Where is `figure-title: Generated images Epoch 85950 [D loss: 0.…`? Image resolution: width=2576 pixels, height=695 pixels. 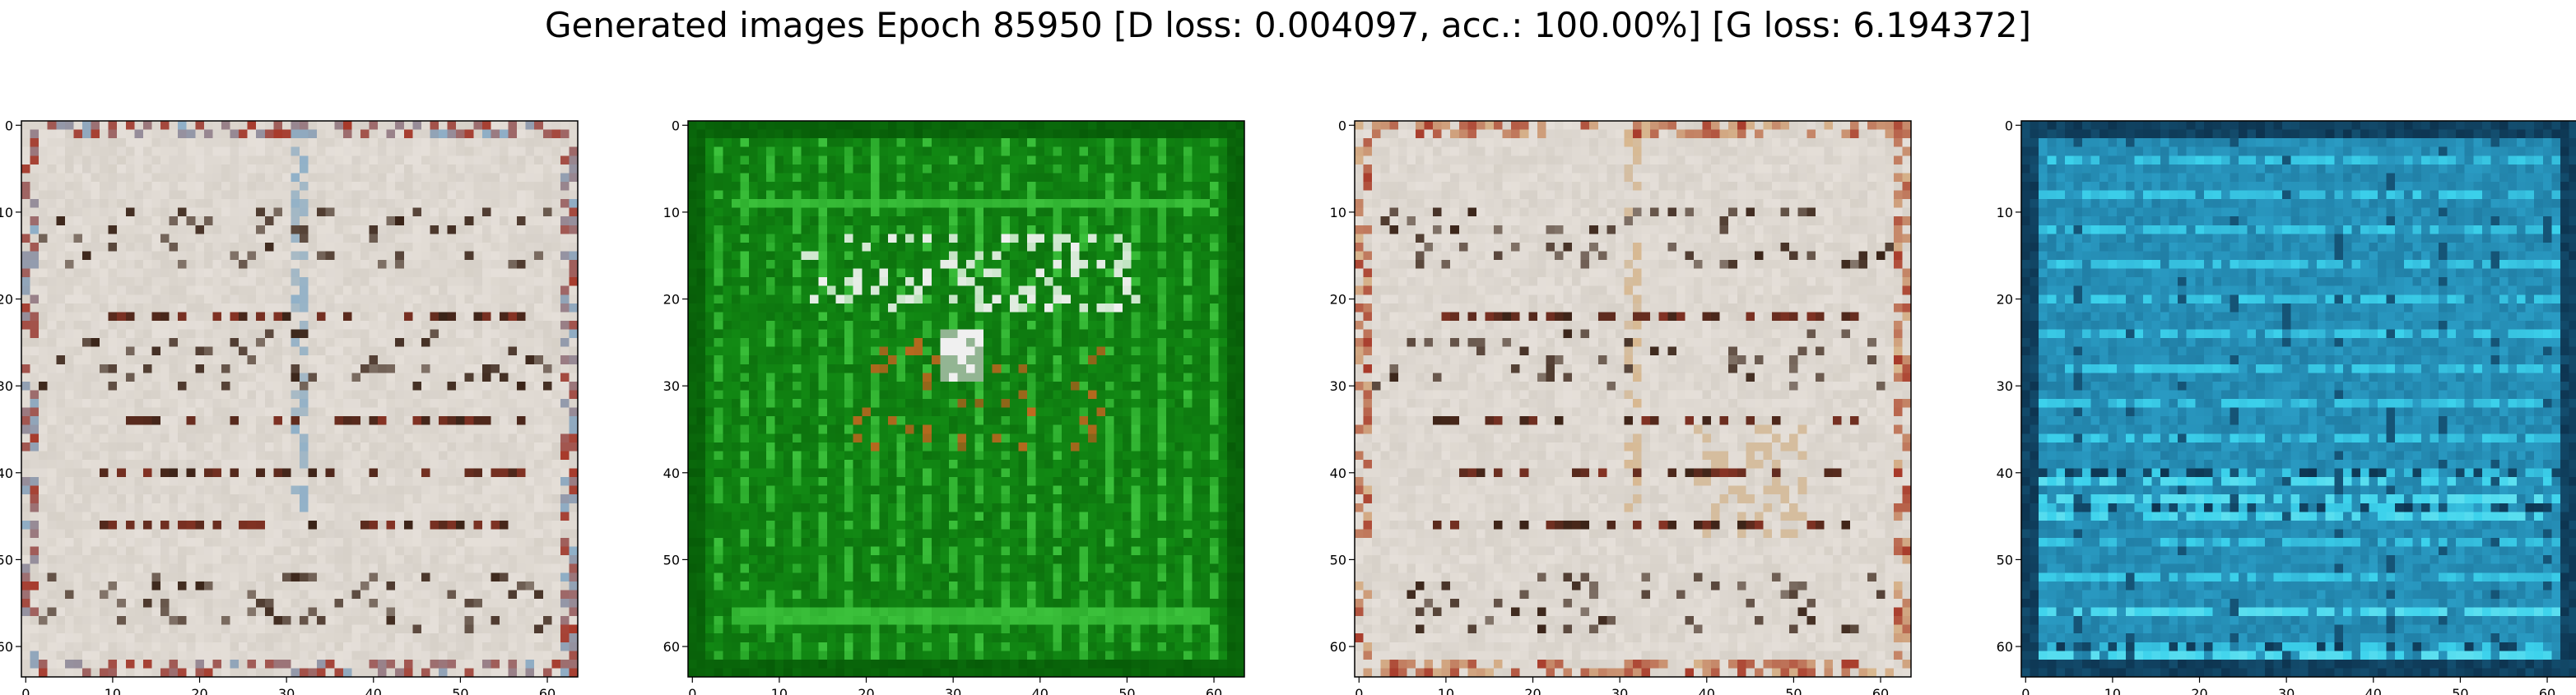
figure-title: Generated images Epoch 85950 [D loss: 0.… is located at coordinates (1288, 25).